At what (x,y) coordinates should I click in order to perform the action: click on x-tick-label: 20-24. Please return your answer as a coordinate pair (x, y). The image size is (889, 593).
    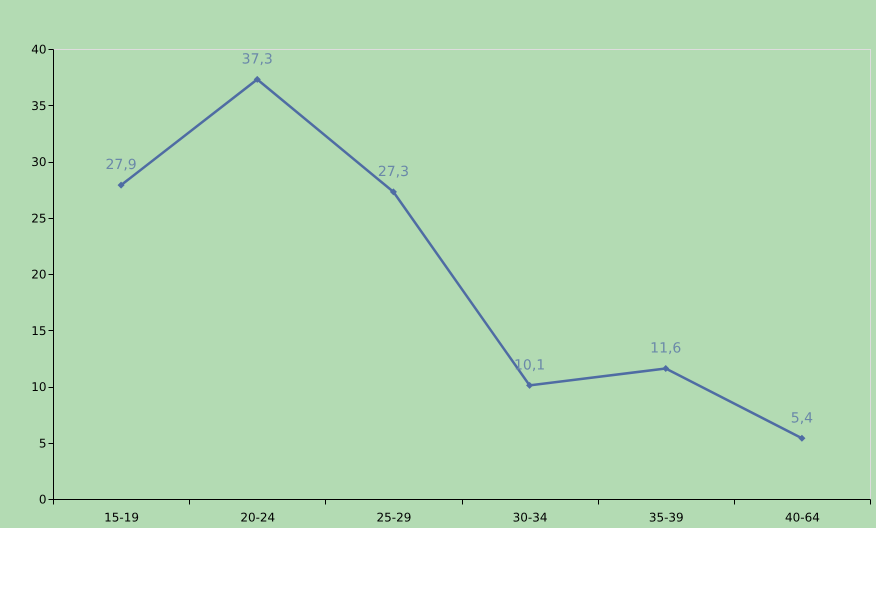
    Looking at the image, I should click on (258, 517).